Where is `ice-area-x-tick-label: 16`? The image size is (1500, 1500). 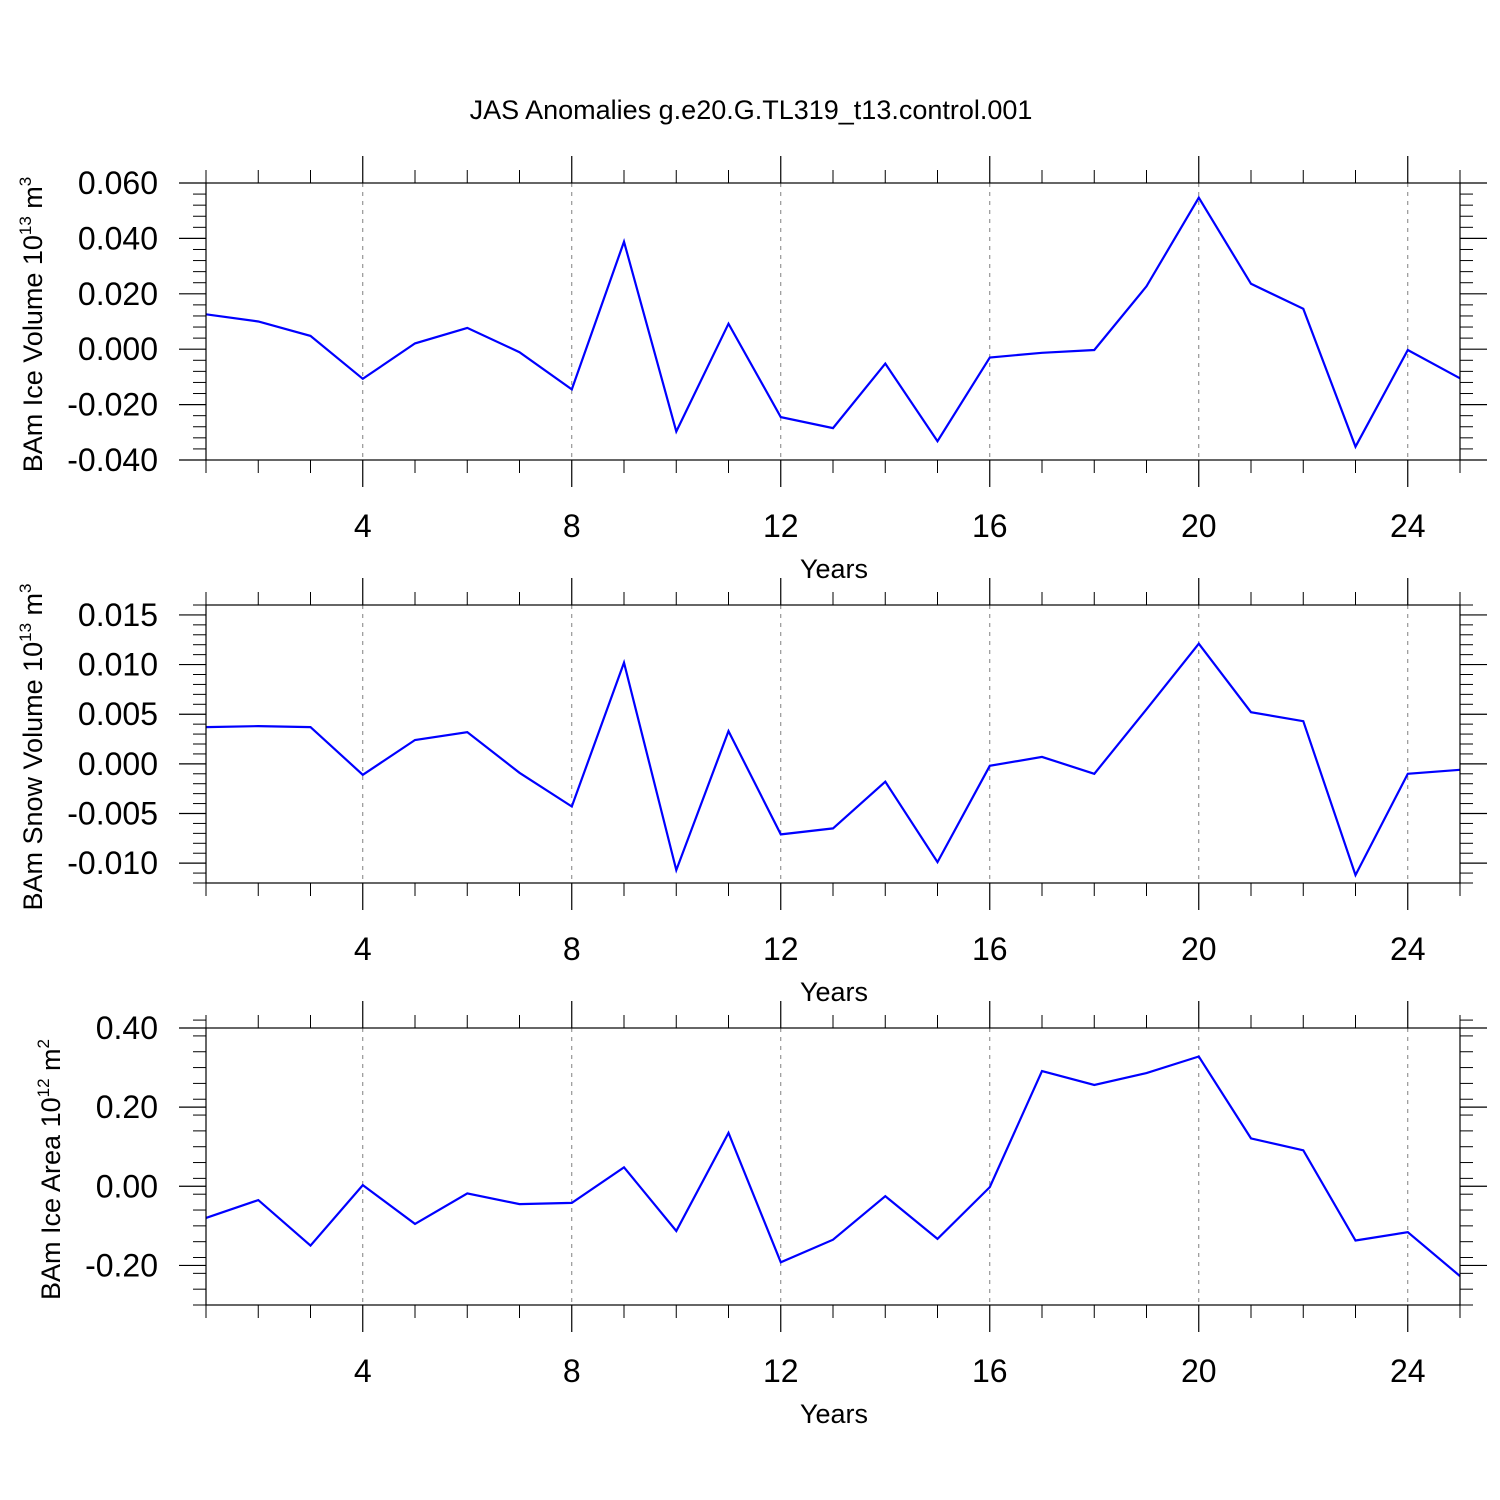
ice-area-x-tick-label: 16 is located at coordinates (990, 1371).